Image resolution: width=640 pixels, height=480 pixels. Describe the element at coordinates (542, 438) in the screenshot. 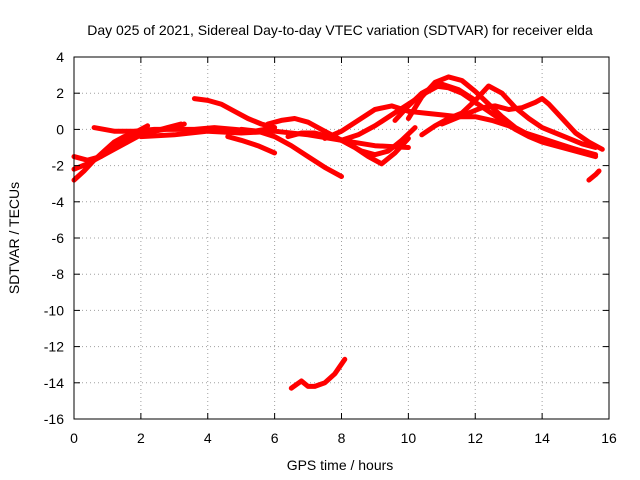

I see `x-tick-label: 14` at that location.